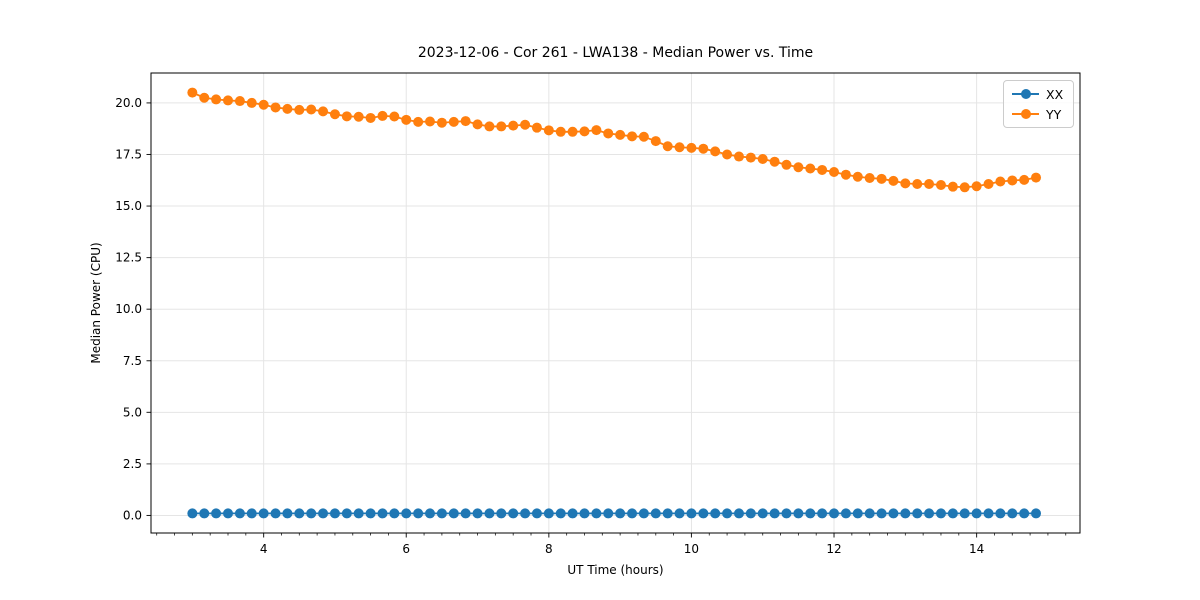 The width and height of the screenshot is (1200, 600). What do you see at coordinates (1039, 104) in the screenshot?
I see `legend: XX YY` at bounding box center [1039, 104].